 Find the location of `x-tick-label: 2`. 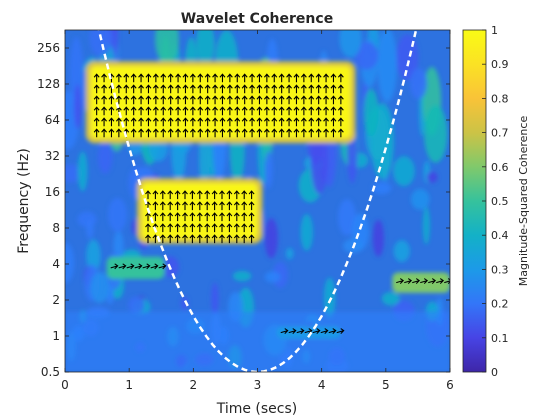

x-tick-label: 2 is located at coordinates (194, 385).